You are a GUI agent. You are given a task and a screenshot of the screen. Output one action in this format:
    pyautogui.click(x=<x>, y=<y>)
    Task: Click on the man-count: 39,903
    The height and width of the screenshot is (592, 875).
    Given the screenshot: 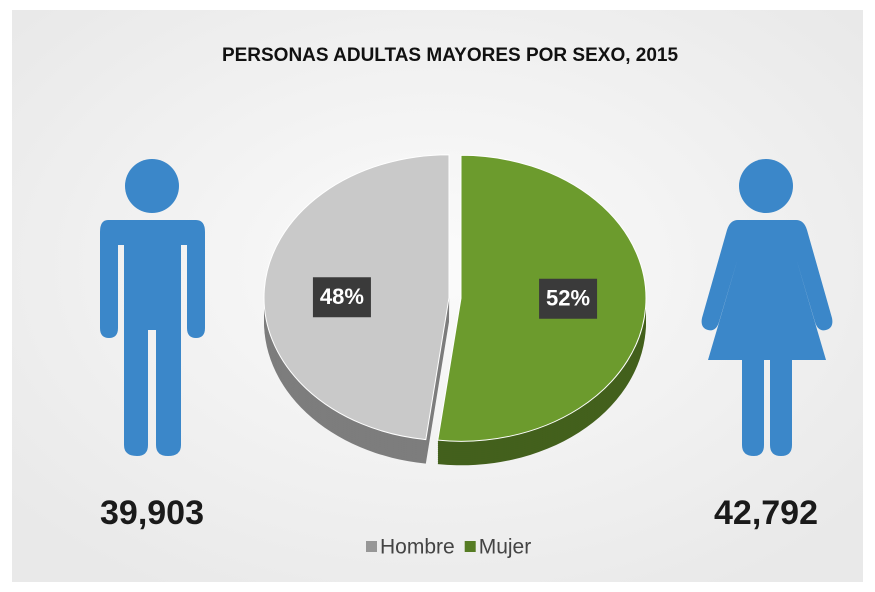 What is the action you would take?
    pyautogui.click(x=152, y=513)
    